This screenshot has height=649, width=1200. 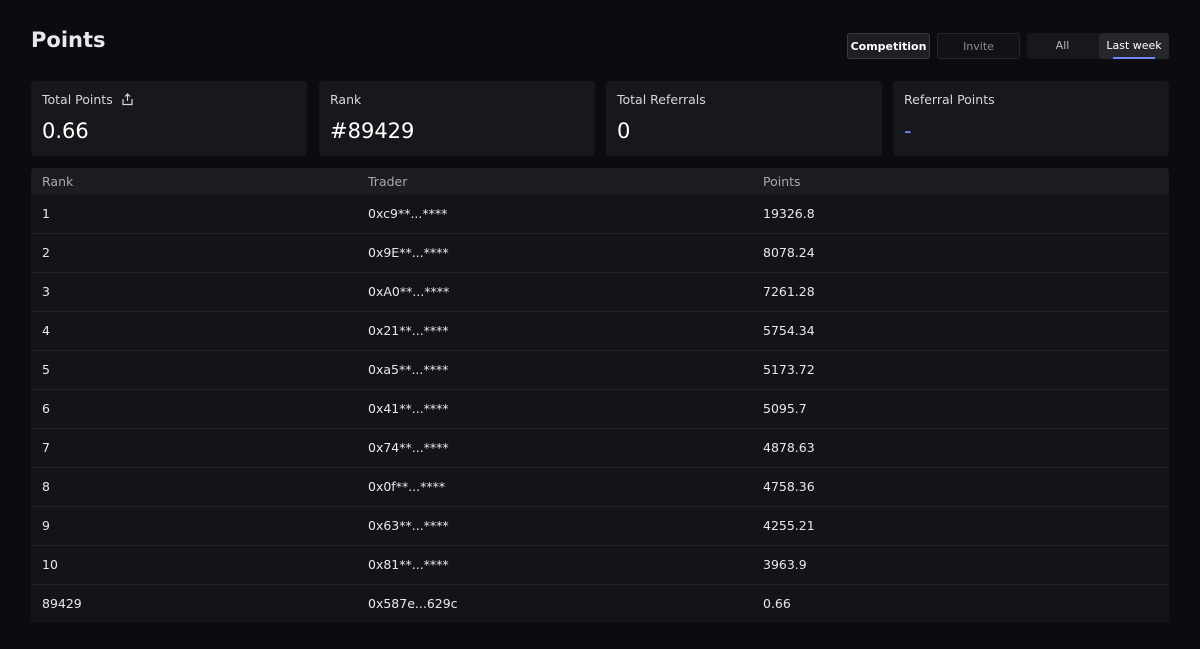 What do you see at coordinates (789, 447) in the screenshot?
I see `table-cell: 4878.63` at bounding box center [789, 447].